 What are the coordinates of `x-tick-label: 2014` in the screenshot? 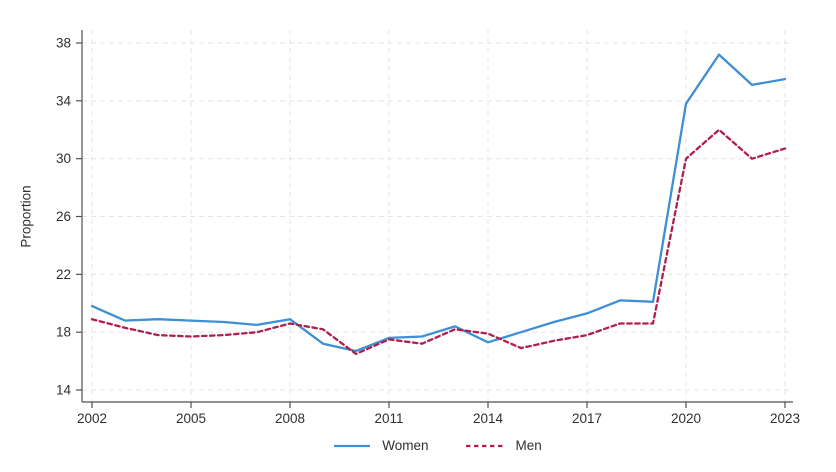 It's located at (488, 418).